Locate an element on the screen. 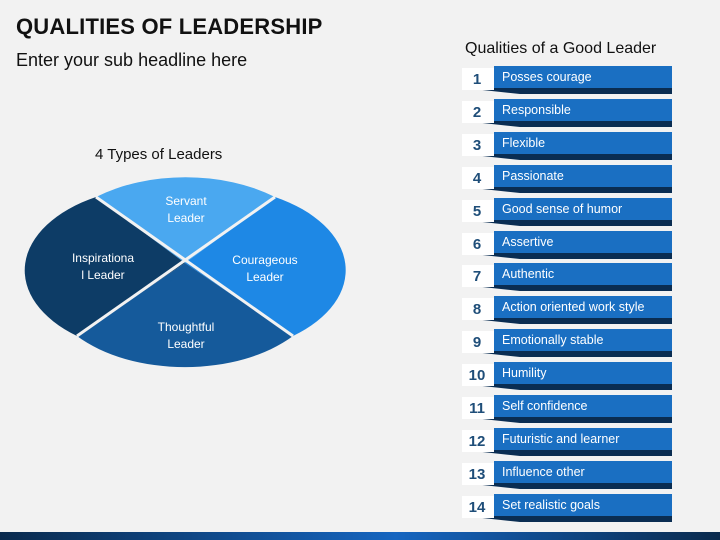 Image resolution: width=720 pixels, height=540 pixels. quality-item: 4 Passionate is located at coordinates (567, 179).